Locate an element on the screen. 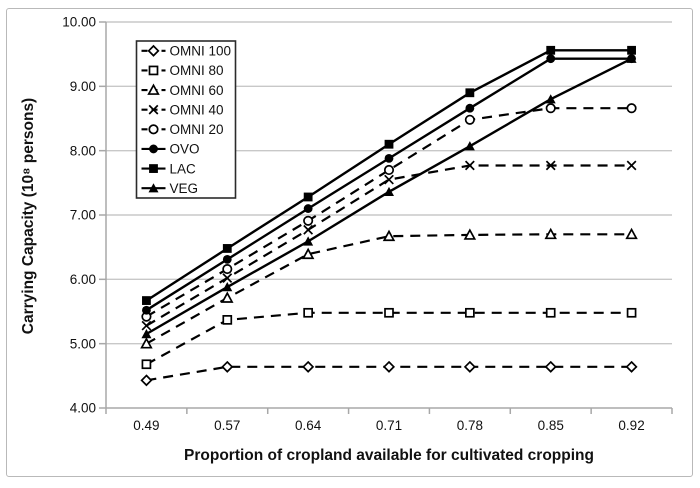 This screenshot has width=700, height=488. legend-entry-omni-60: OMNI 60 is located at coordinates (182, 90).